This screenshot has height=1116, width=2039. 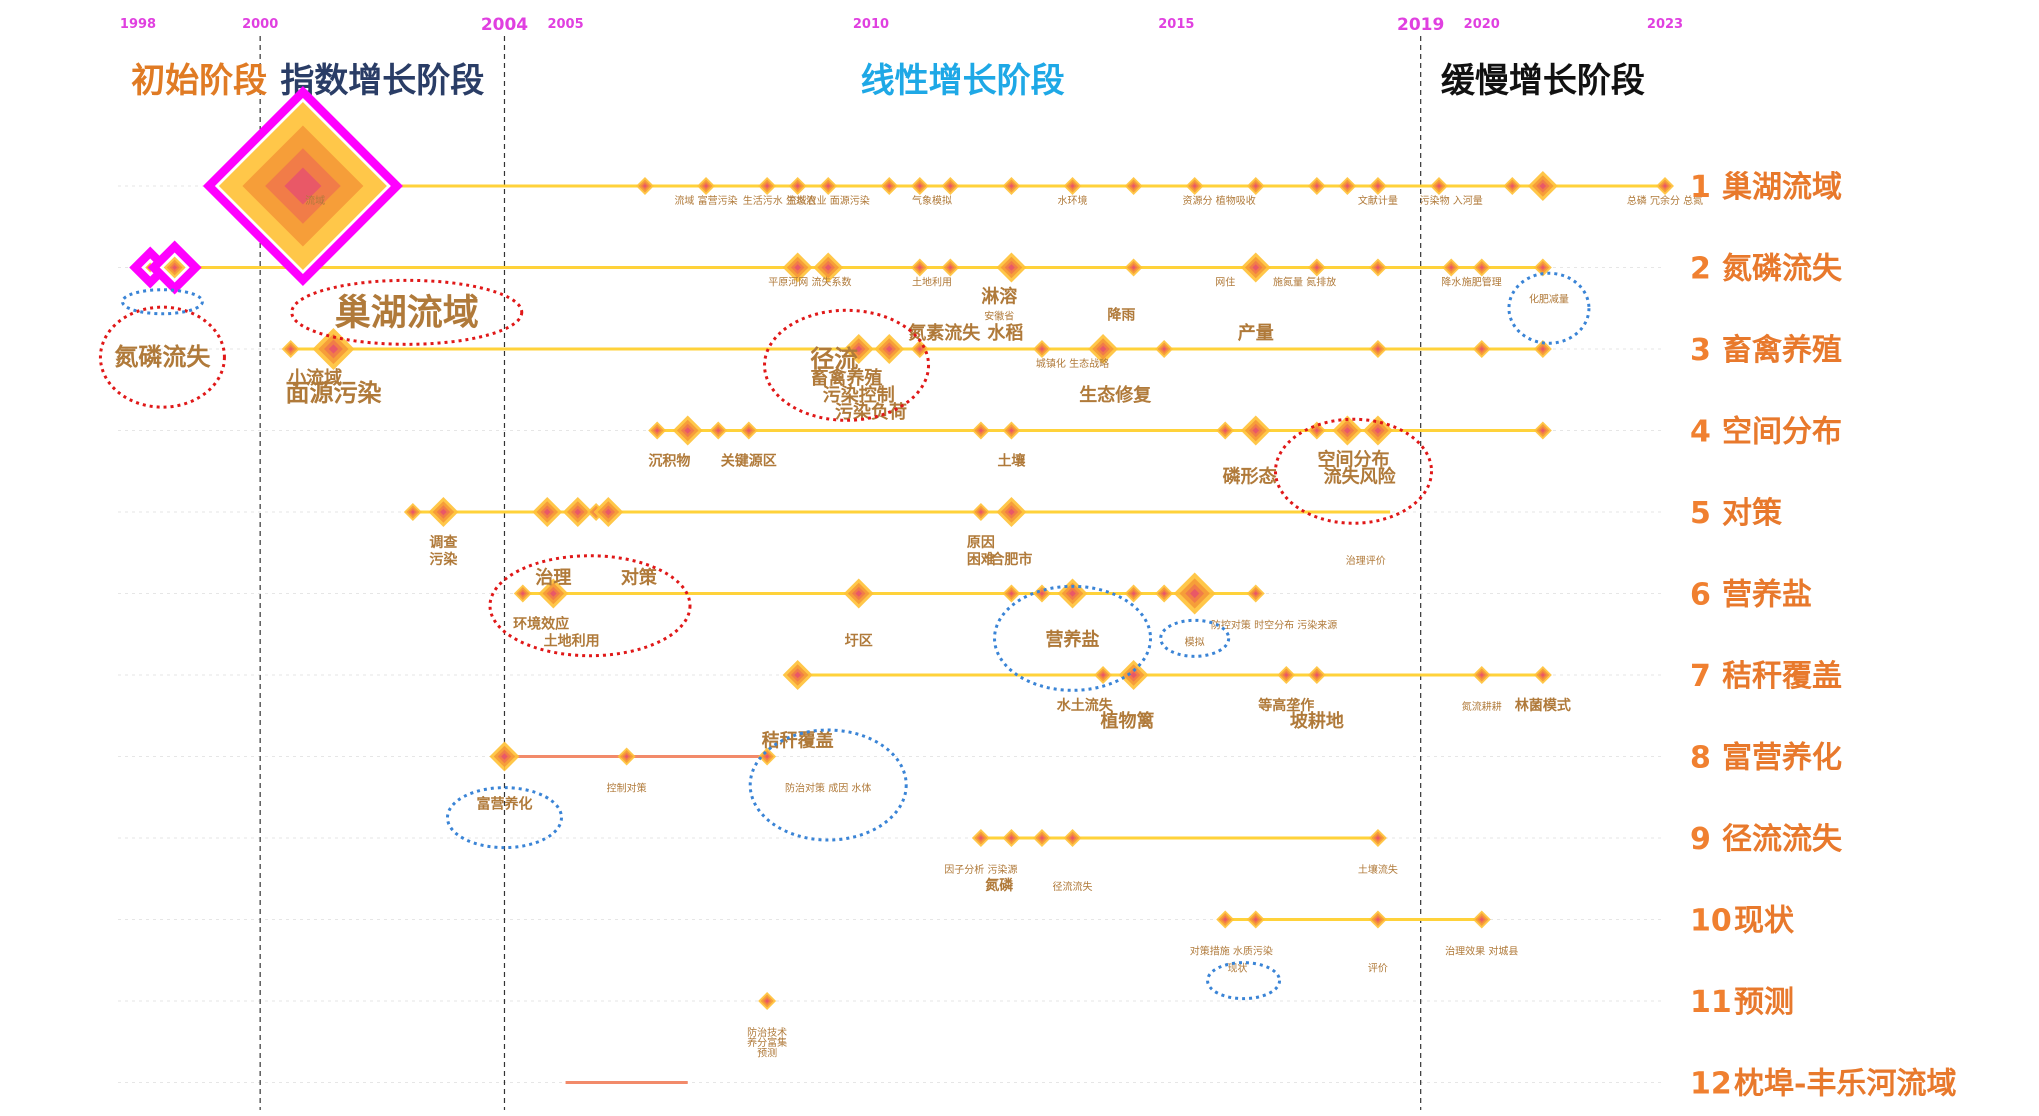 I want to click on keyword-label: 营养盐, so click(x=1073, y=640).